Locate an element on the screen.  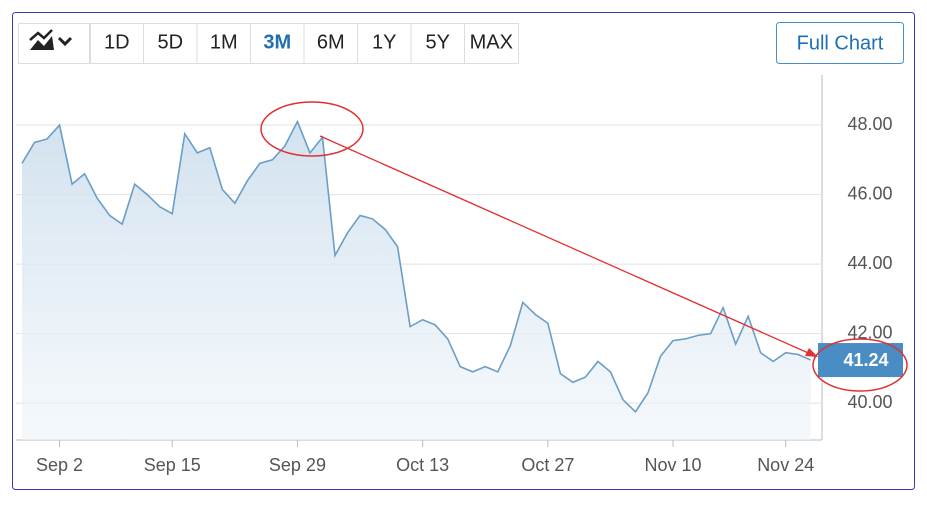
y-tick-label: 40.00 is located at coordinates (869, 402).